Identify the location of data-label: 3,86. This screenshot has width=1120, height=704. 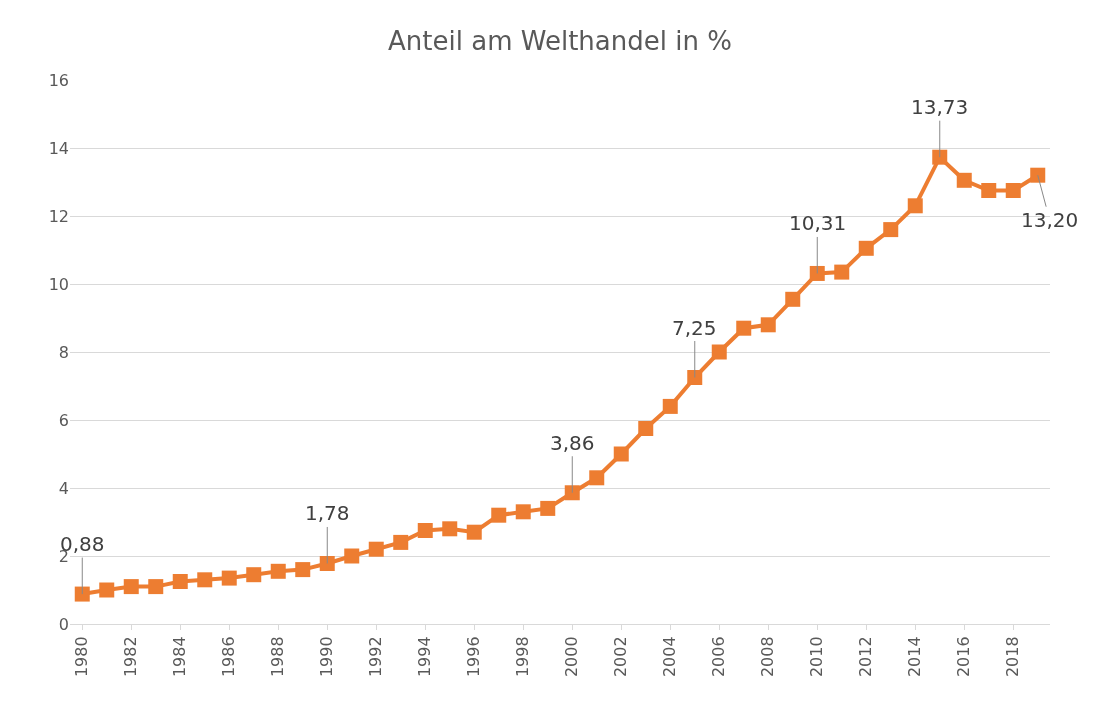
(572, 443).